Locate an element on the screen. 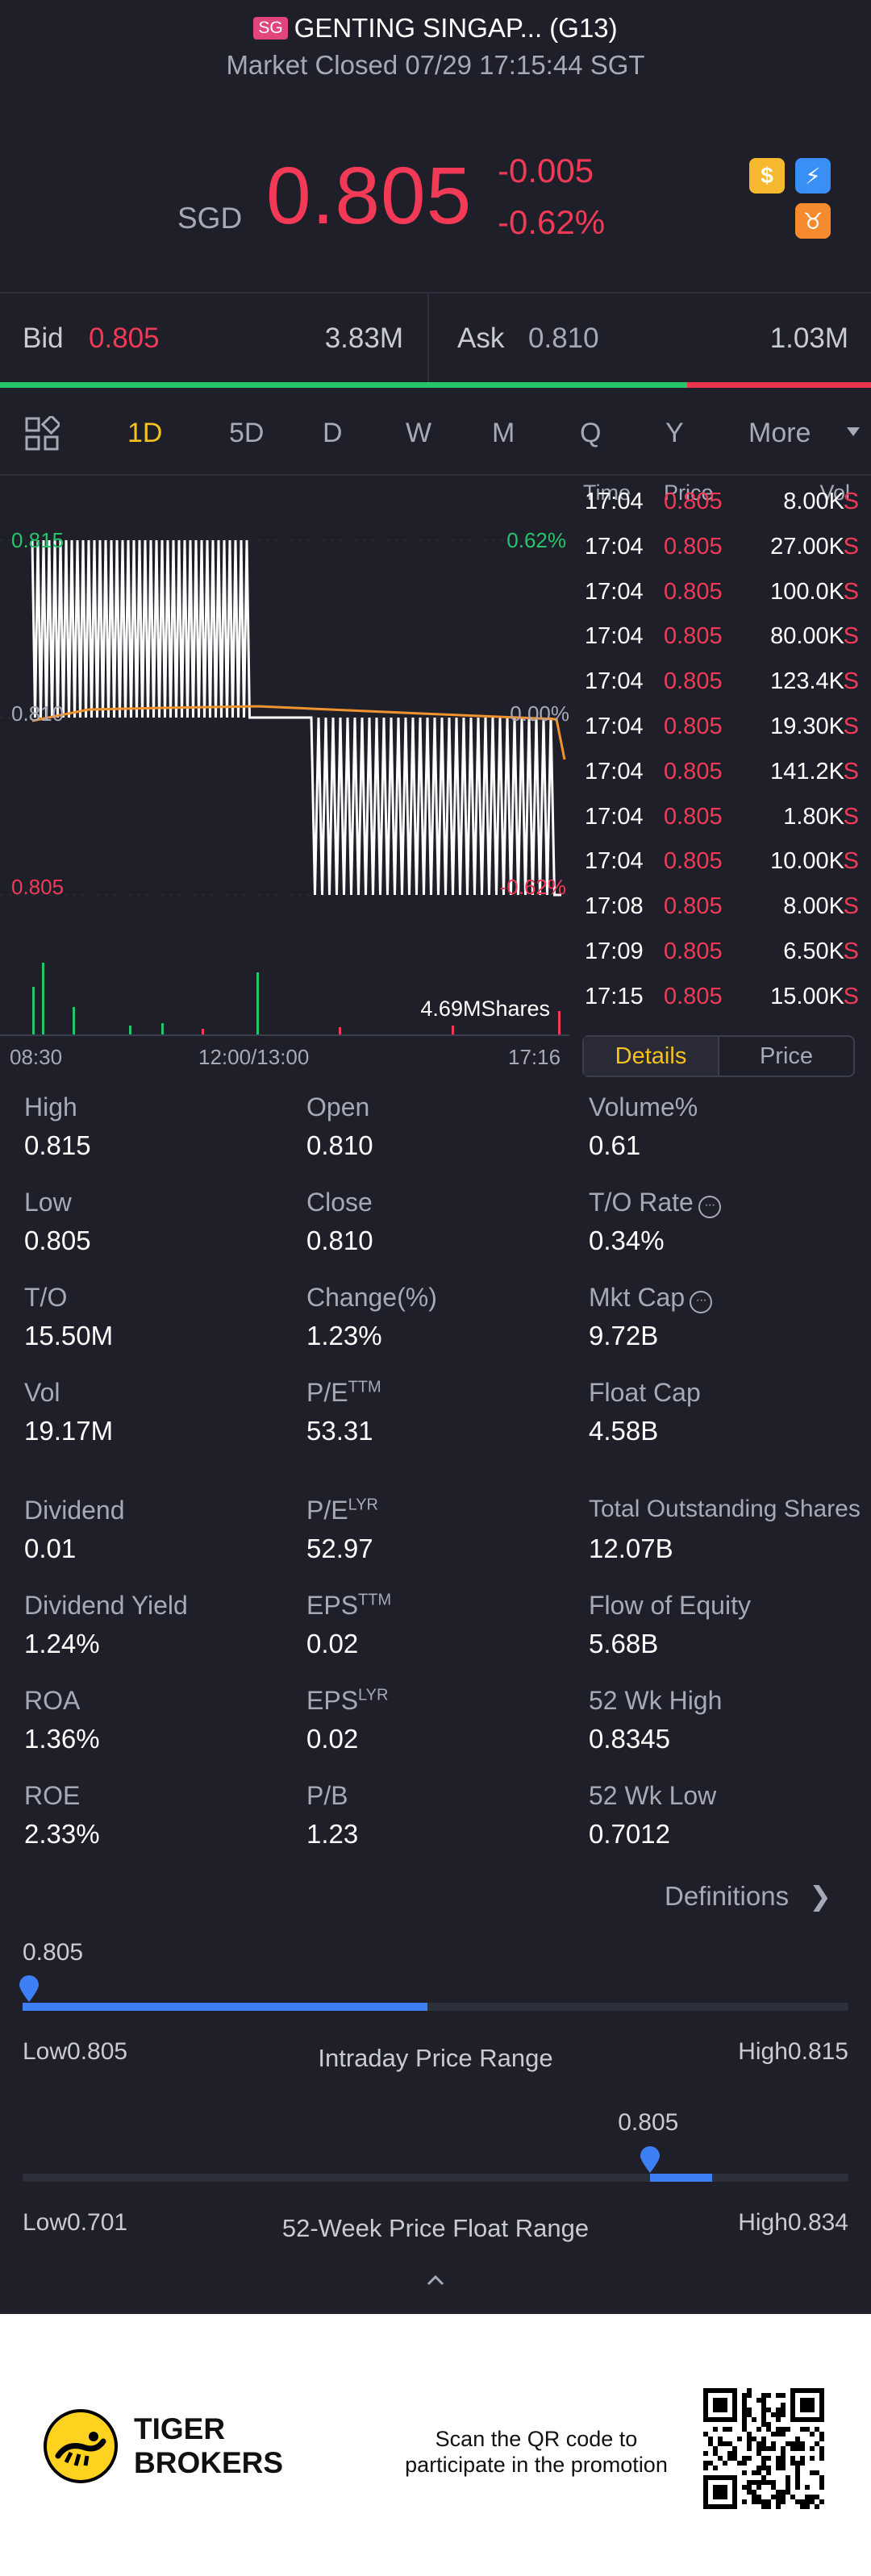  stat-value: 0.34% is located at coordinates (627, 1240).